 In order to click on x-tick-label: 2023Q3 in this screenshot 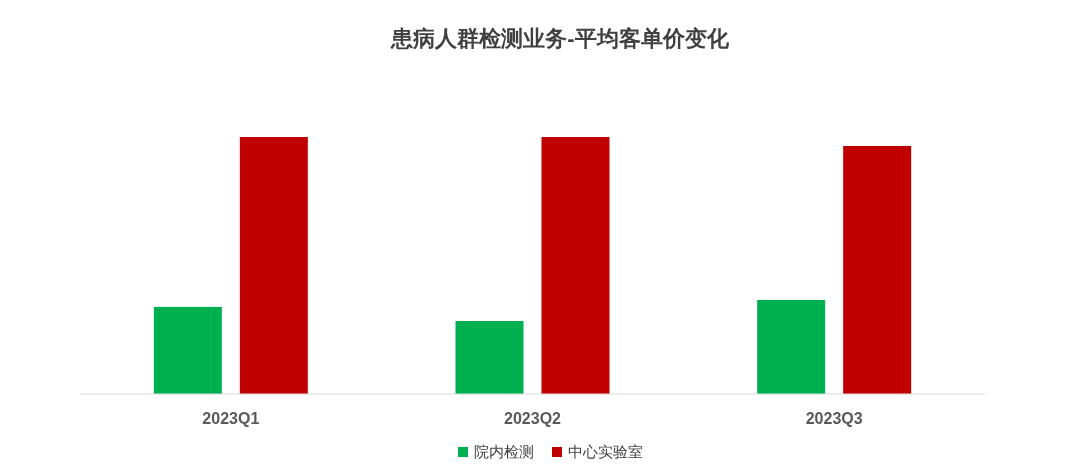, I will do `click(834, 418)`.